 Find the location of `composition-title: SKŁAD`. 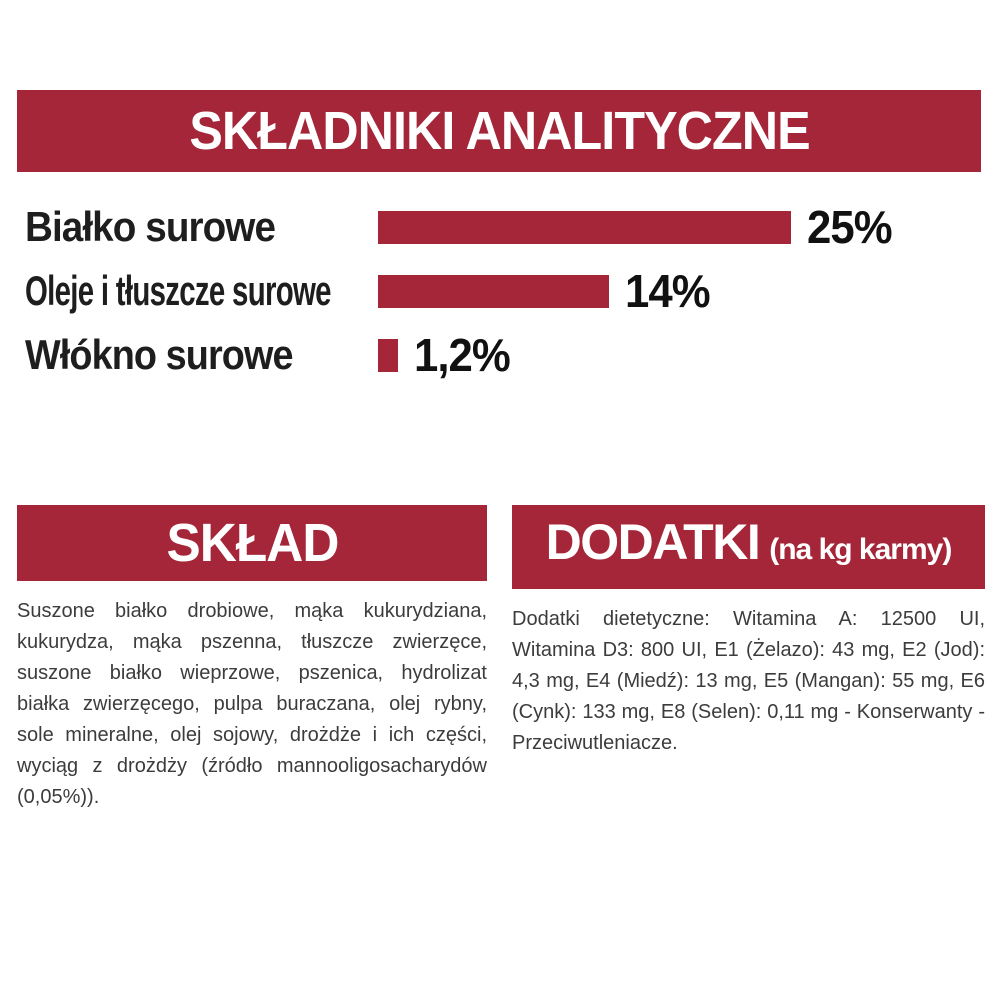

composition-title: SKŁAD is located at coordinates (252, 543).